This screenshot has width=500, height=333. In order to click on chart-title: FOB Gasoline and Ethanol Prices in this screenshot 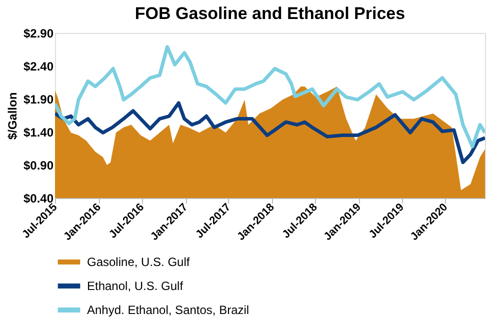, I will do `click(270, 13)`.